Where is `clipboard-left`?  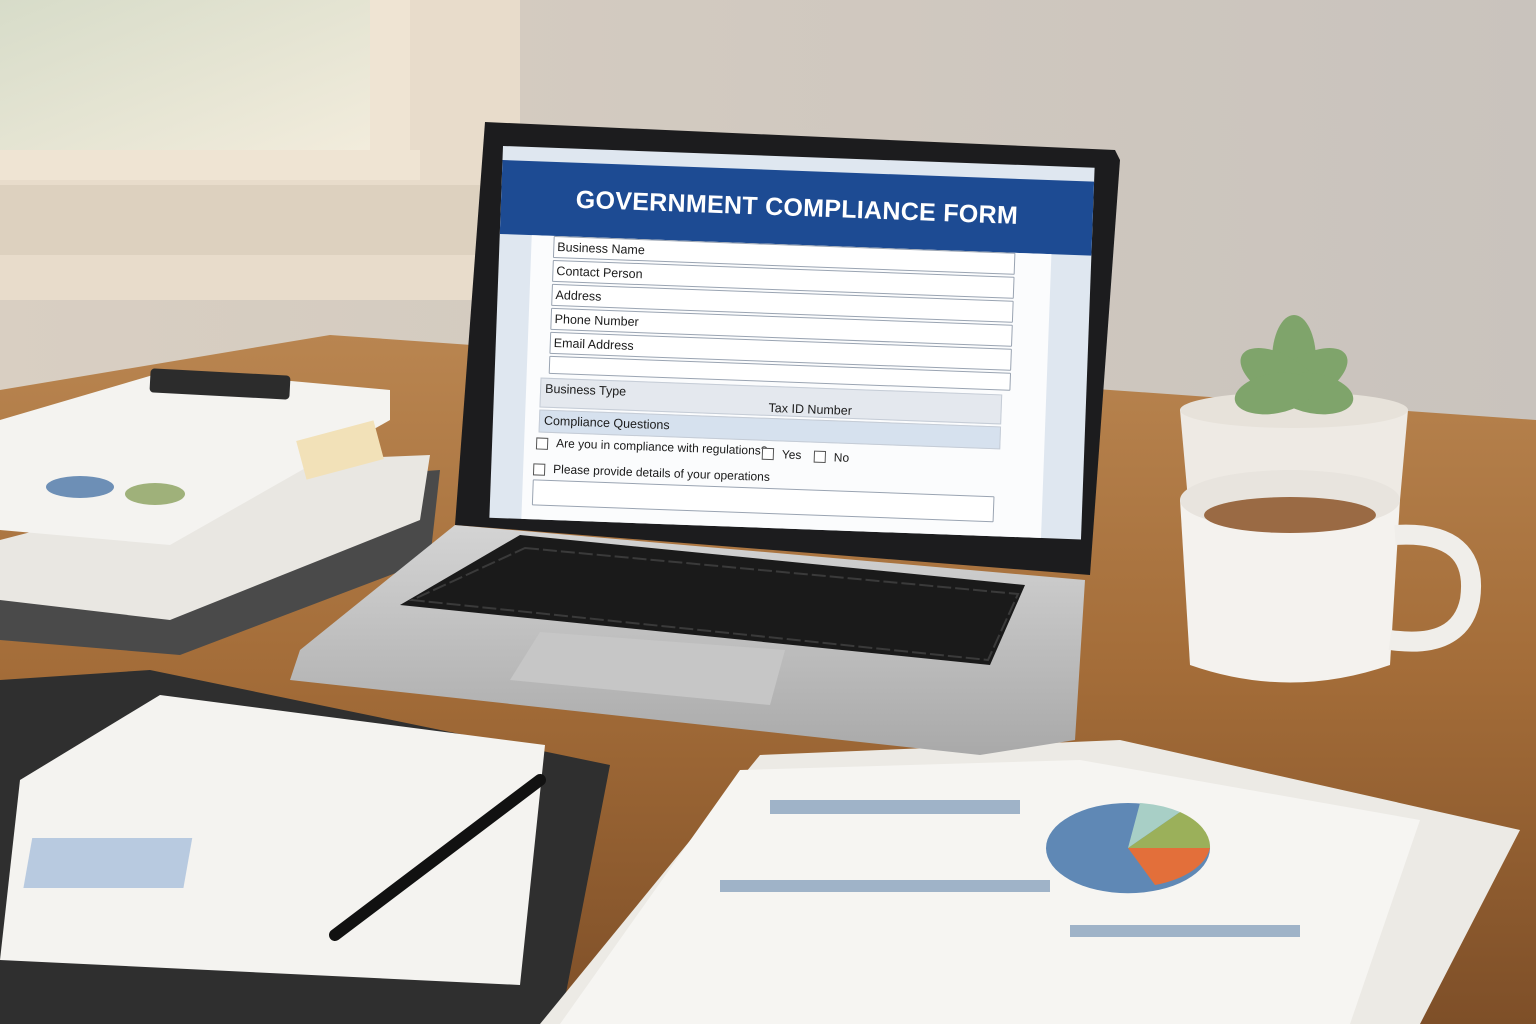
clipboard-left is located at coordinates (305, 847).